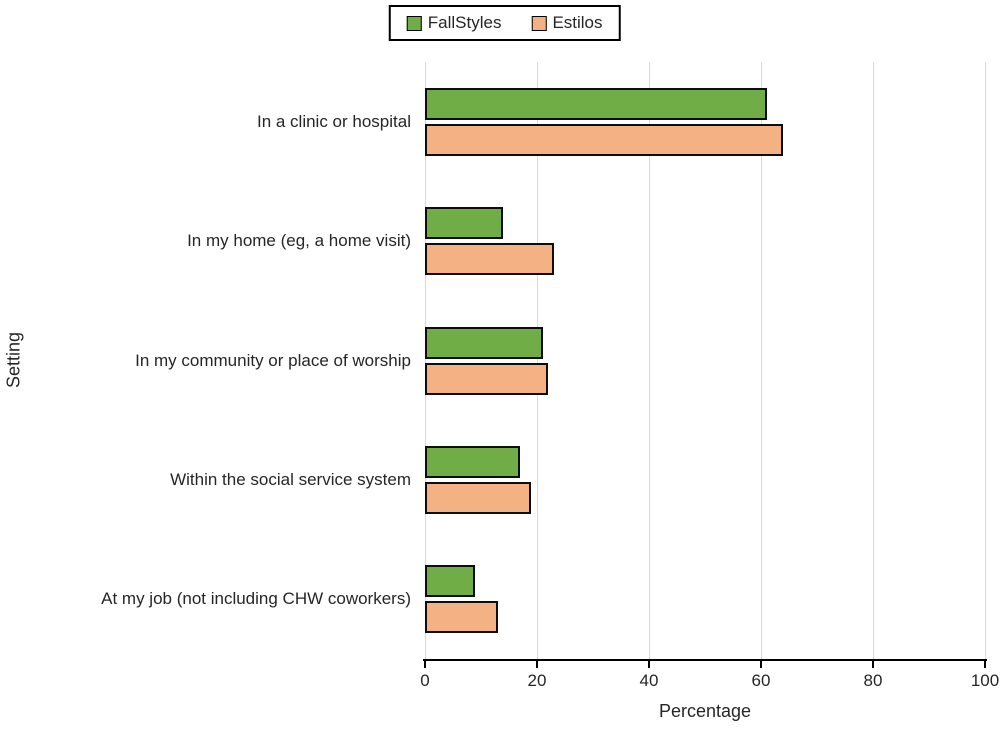 This screenshot has width=1000, height=732. Describe the element at coordinates (649, 680) in the screenshot. I see `x-tick-label-40: 40` at that location.